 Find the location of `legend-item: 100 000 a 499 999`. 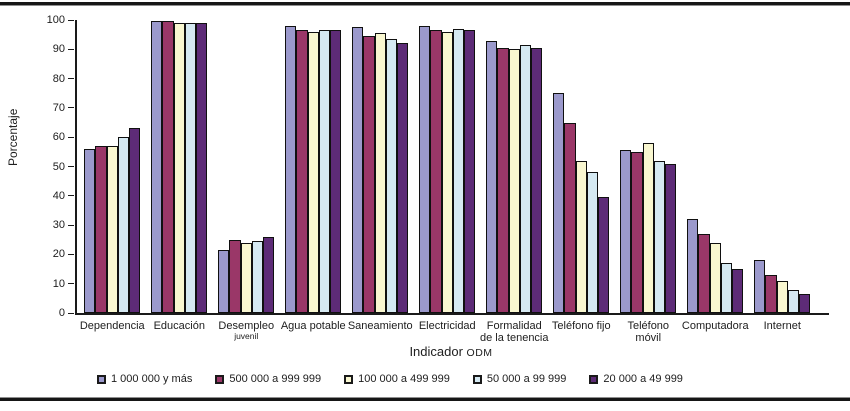

legend-item: 100 000 a 499 999 is located at coordinates (397, 379).